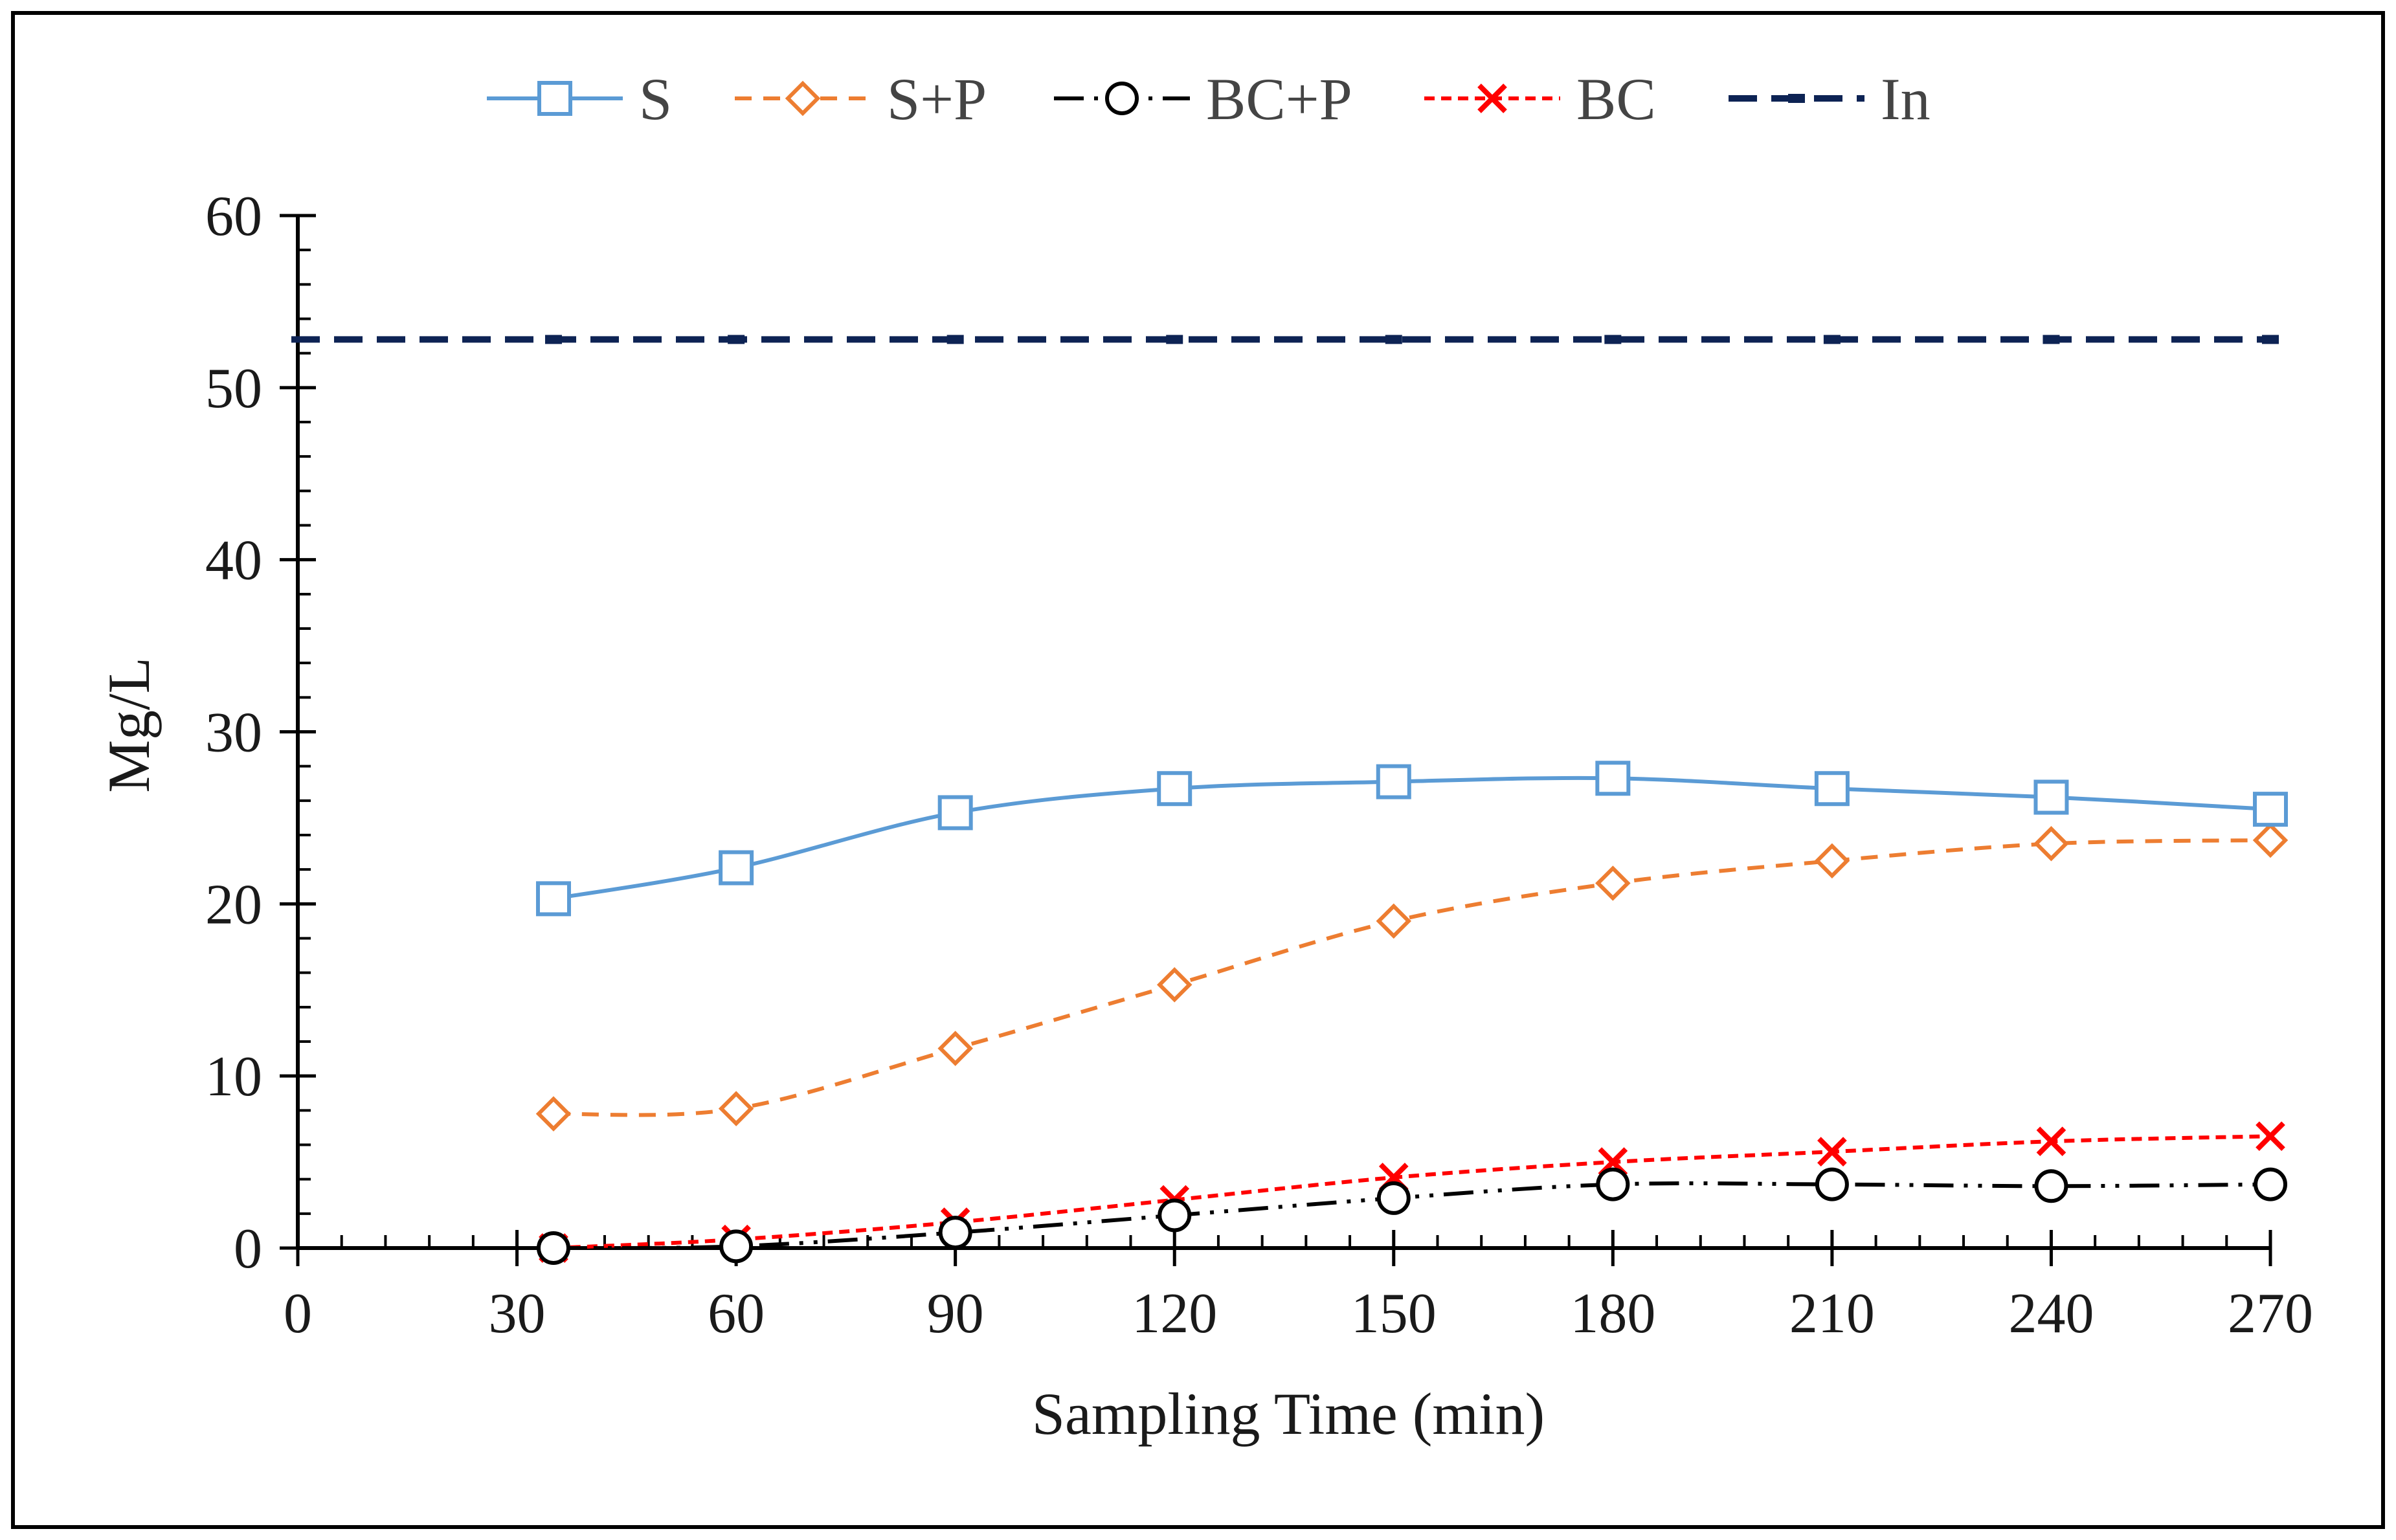 The height and width of the screenshot is (1540, 2396). What do you see at coordinates (1394, 1313) in the screenshot?
I see `x-tick-label: 150` at bounding box center [1394, 1313].